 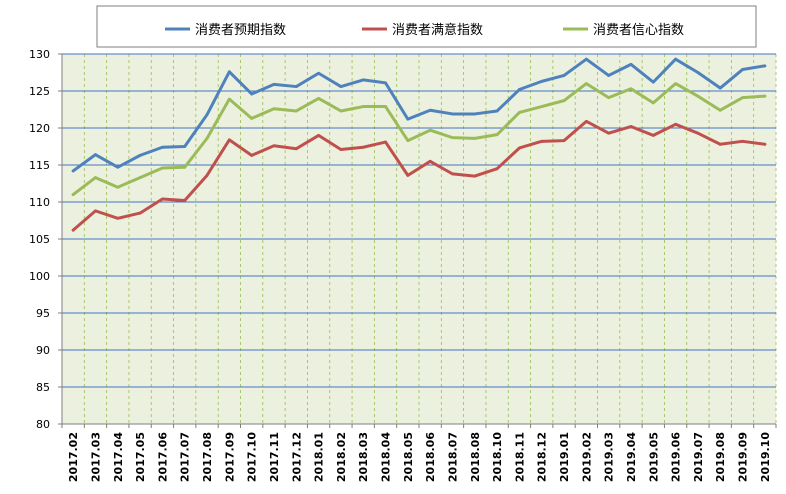 What do you see at coordinates (631, 457) in the screenshot?
I see `x-tick-label: 2019.04` at bounding box center [631, 457].